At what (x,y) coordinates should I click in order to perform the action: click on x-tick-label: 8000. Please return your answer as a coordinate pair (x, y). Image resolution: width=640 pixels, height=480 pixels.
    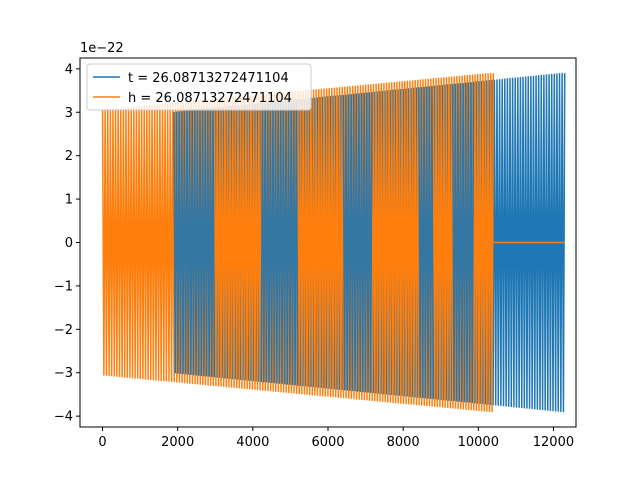
    Looking at the image, I should click on (403, 442).